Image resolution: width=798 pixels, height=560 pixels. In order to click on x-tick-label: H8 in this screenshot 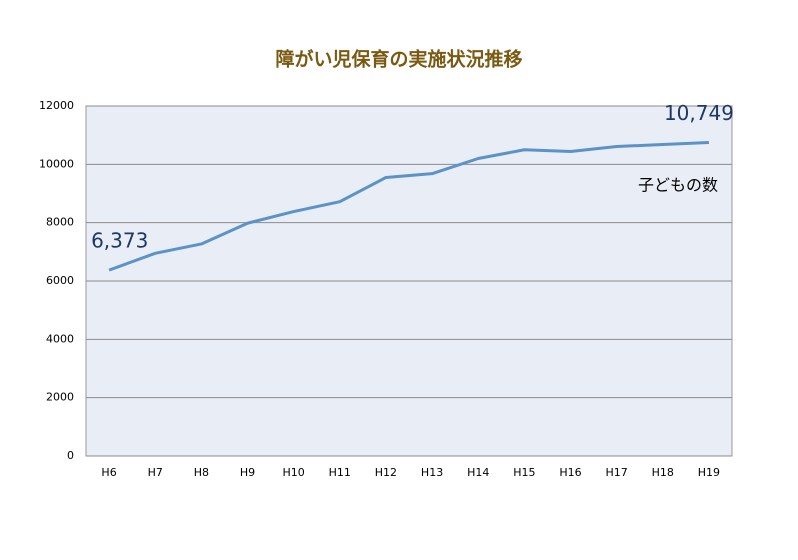, I will do `click(201, 472)`.